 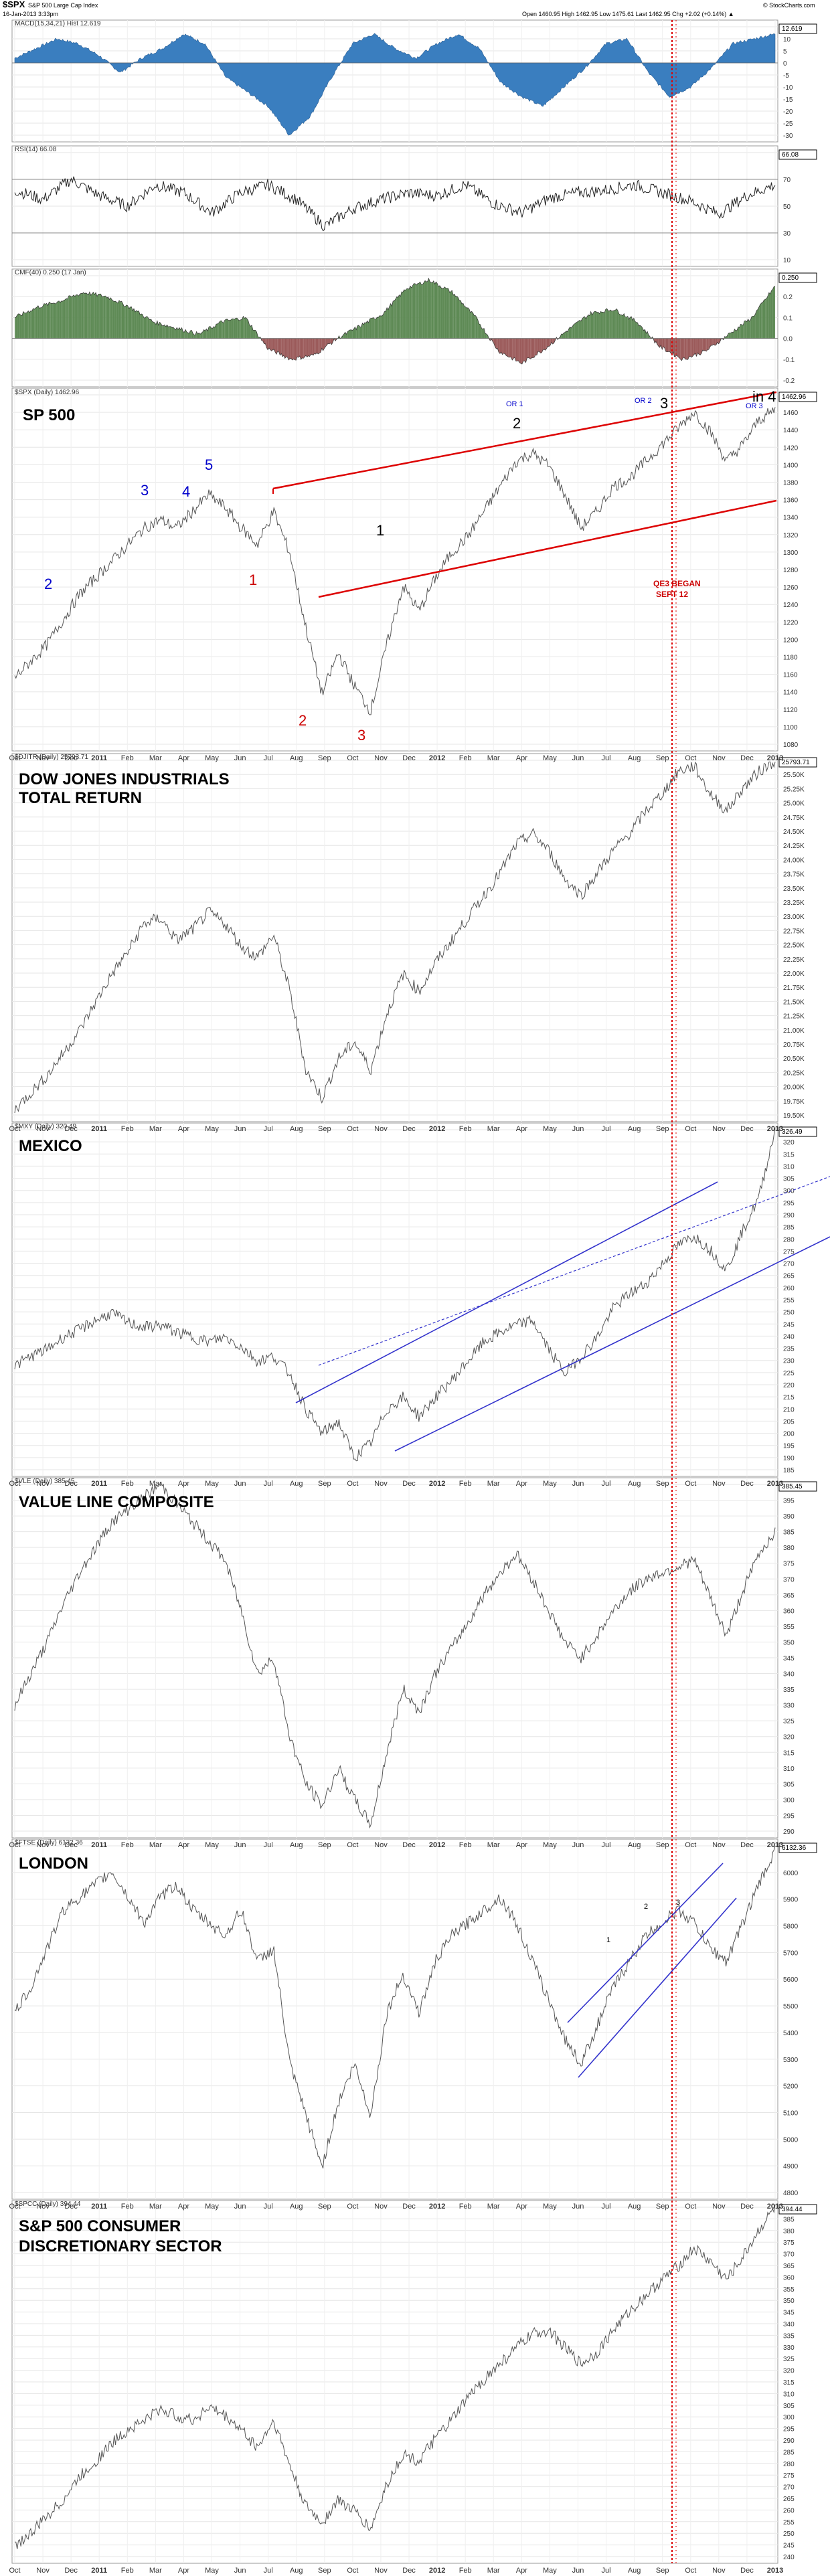 I want to click on ftse-wave-2: 2, so click(x=646, y=1907).